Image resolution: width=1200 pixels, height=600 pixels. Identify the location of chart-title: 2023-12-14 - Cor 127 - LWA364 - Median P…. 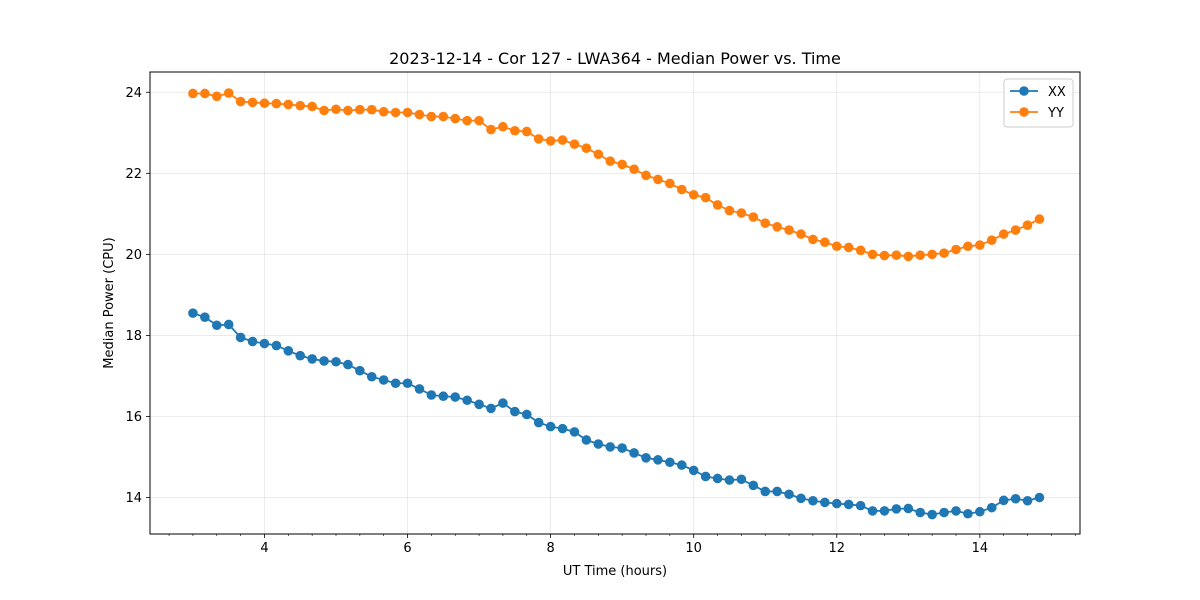
(615, 58).